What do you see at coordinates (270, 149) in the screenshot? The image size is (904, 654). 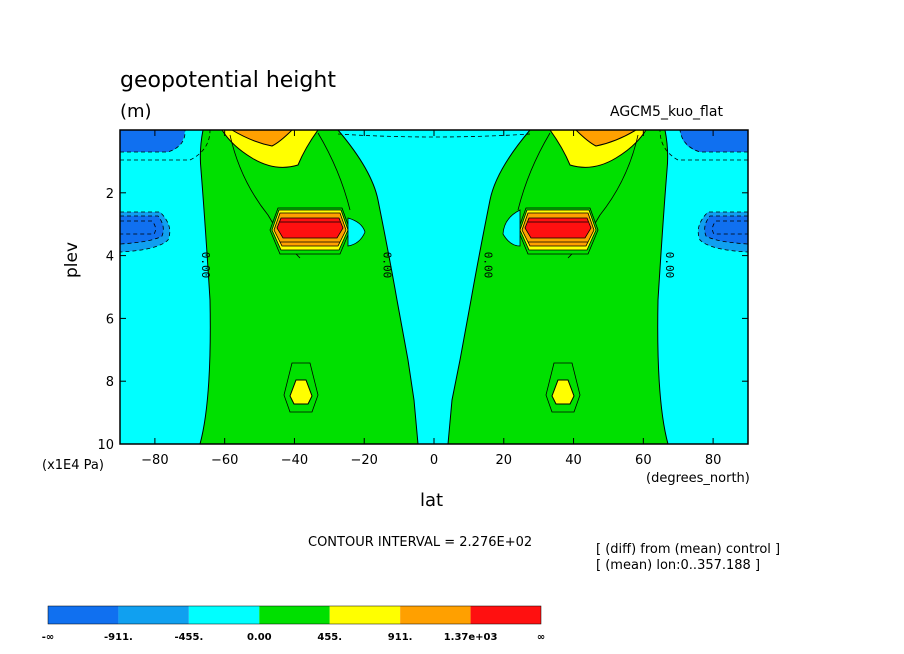 I see `top-positive-left` at bounding box center [270, 149].